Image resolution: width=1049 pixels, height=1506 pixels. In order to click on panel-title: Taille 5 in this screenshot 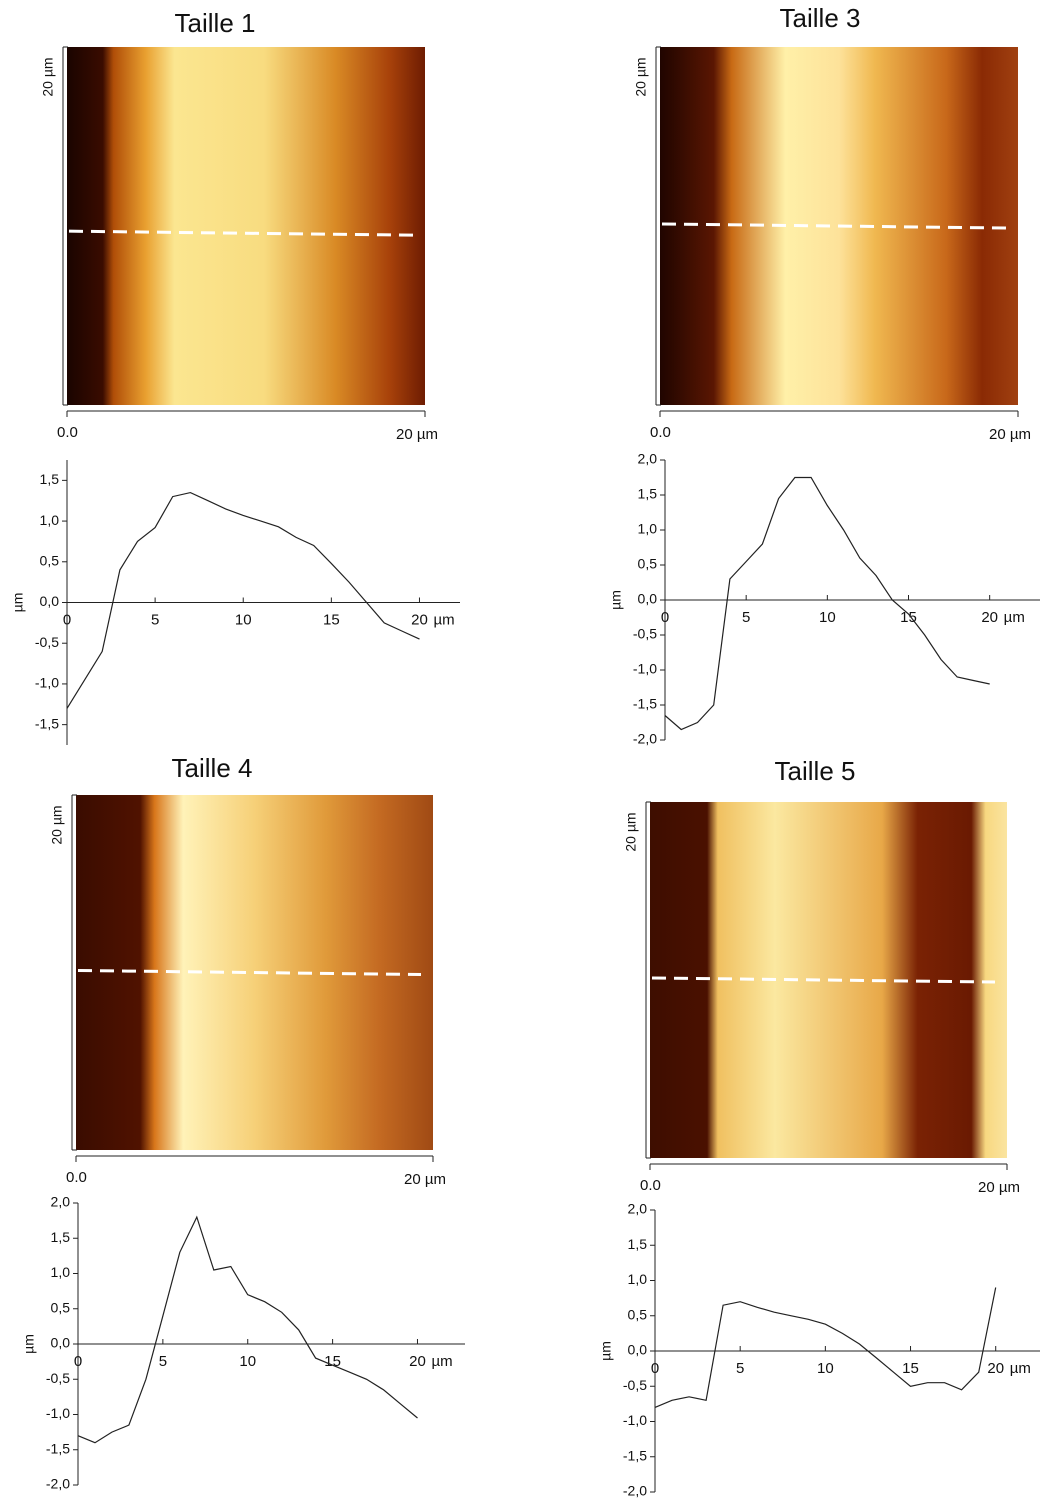, I will do `click(815, 771)`.